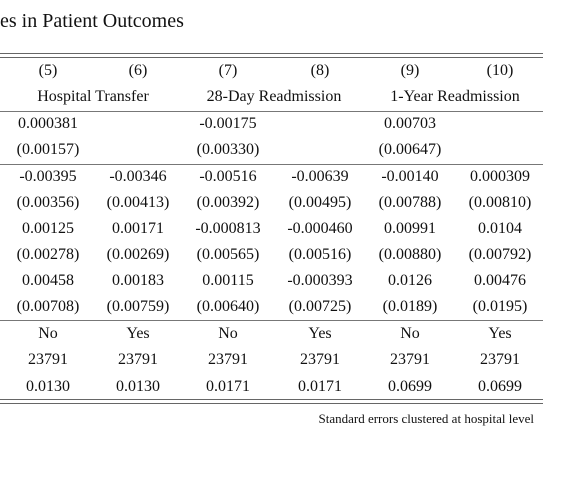 This screenshot has height=477, width=563. What do you see at coordinates (138, 70) in the screenshot?
I see `column-header: (6)` at bounding box center [138, 70].